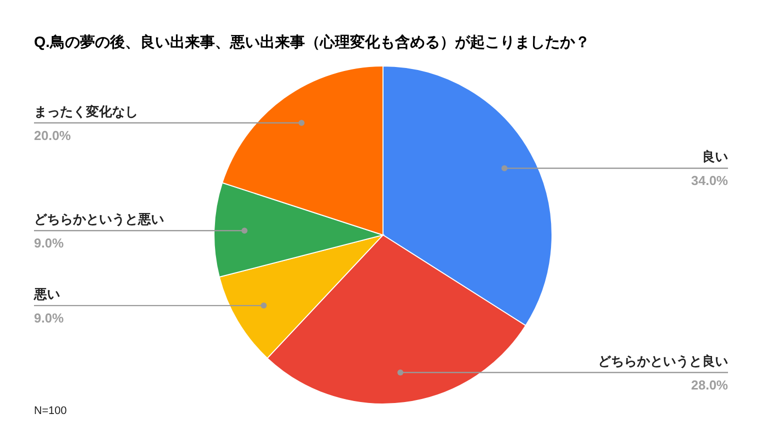  Describe the element at coordinates (86, 111) in the screenshot. I see `slice-label: まったく変化なし` at that location.